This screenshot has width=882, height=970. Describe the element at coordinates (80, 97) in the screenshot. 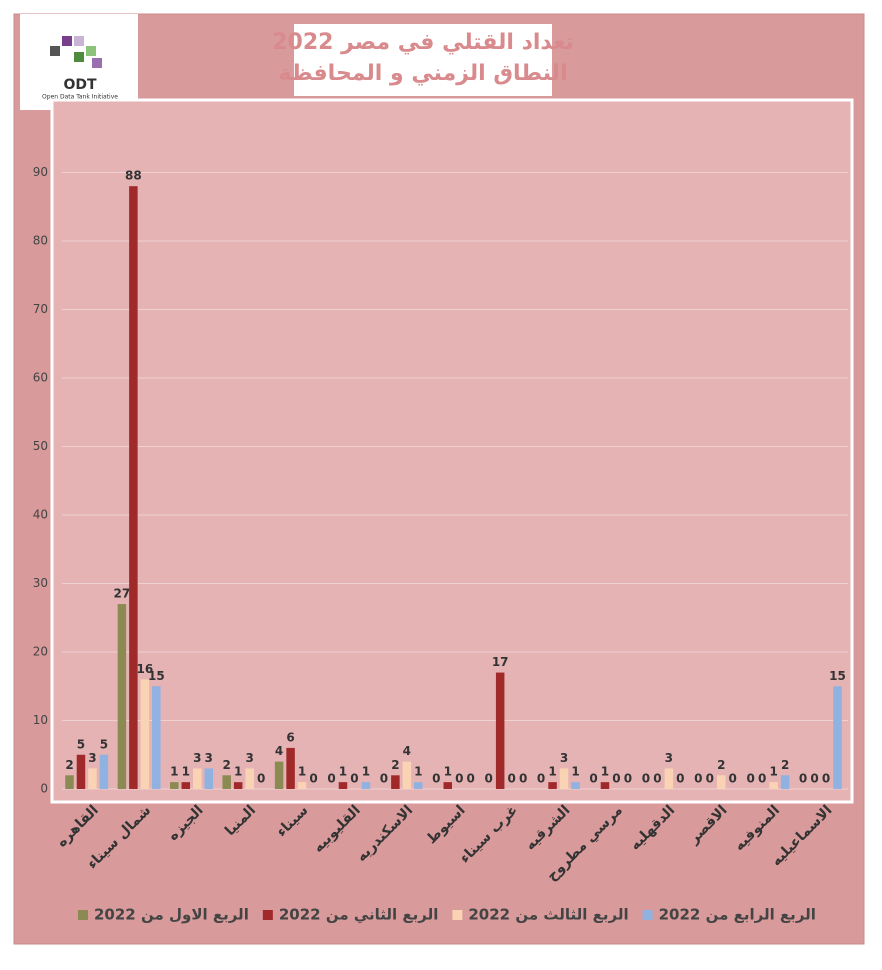

I see `logo-subtitle: Open Data Tank Initiative` at that location.